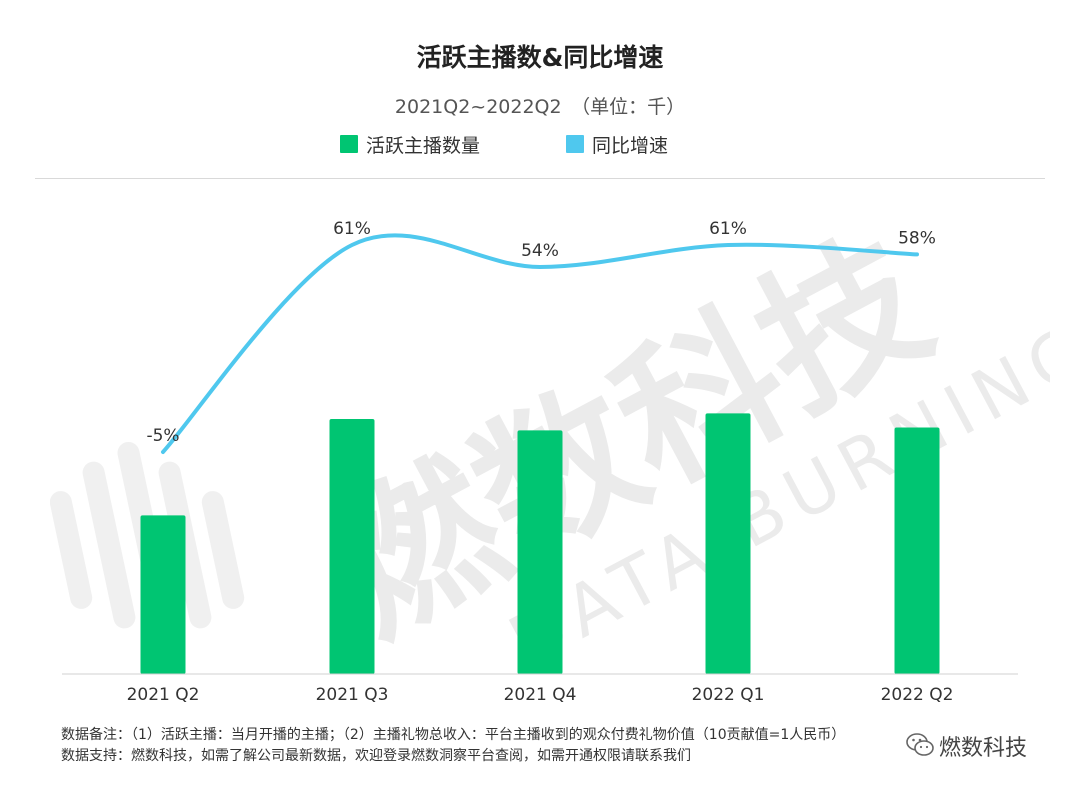 The width and height of the screenshot is (1080, 793). What do you see at coordinates (540, 57) in the screenshot?
I see `chart-title: 活跃主播数&同比增速` at bounding box center [540, 57].